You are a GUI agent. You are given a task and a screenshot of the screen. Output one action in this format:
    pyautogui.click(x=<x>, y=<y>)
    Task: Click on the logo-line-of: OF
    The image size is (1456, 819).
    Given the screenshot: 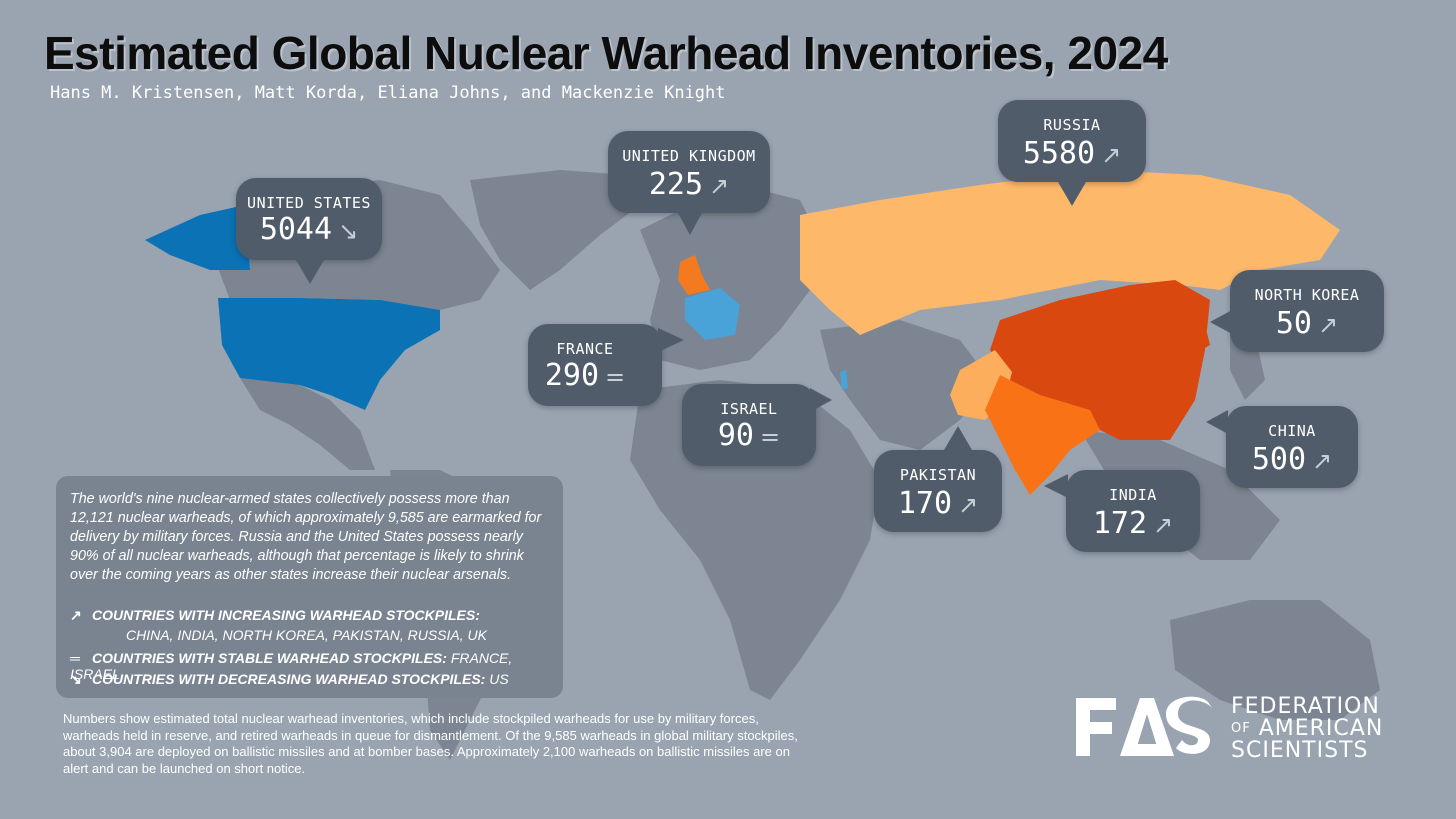 What is the action you would take?
    pyautogui.click(x=1241, y=728)
    